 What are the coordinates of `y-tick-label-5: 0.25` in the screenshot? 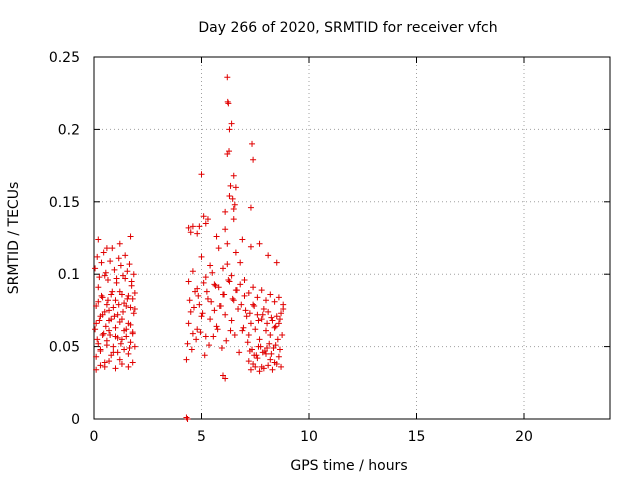 It's located at (64, 58).